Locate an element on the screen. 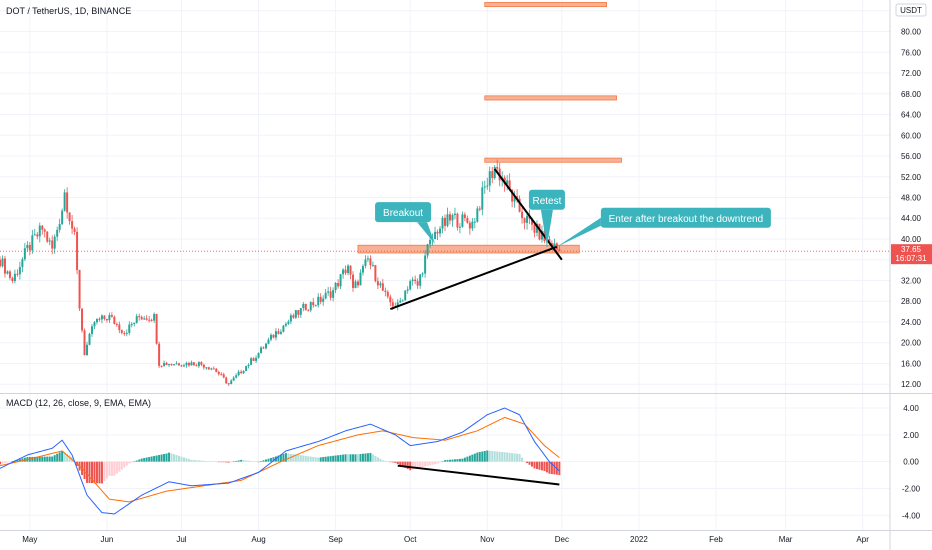 This screenshot has width=932, height=550. y-tick-label: 64.00 is located at coordinates (911, 115).